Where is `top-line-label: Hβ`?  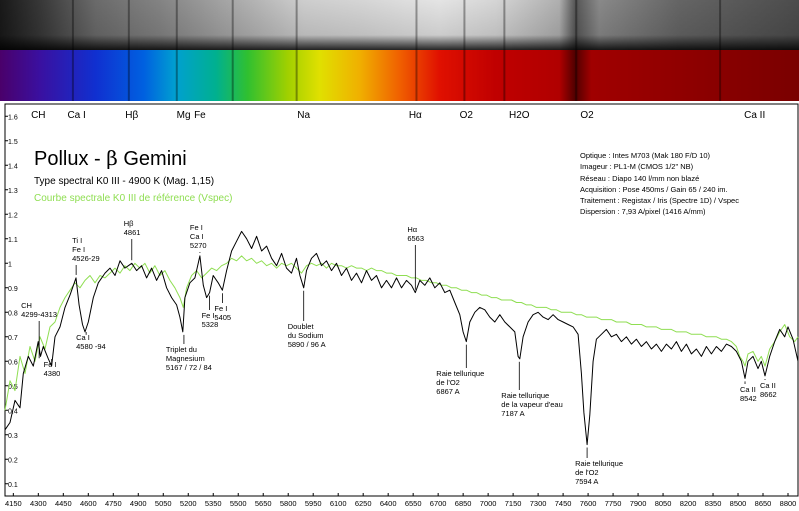 top-line-label: Hβ is located at coordinates (131, 115).